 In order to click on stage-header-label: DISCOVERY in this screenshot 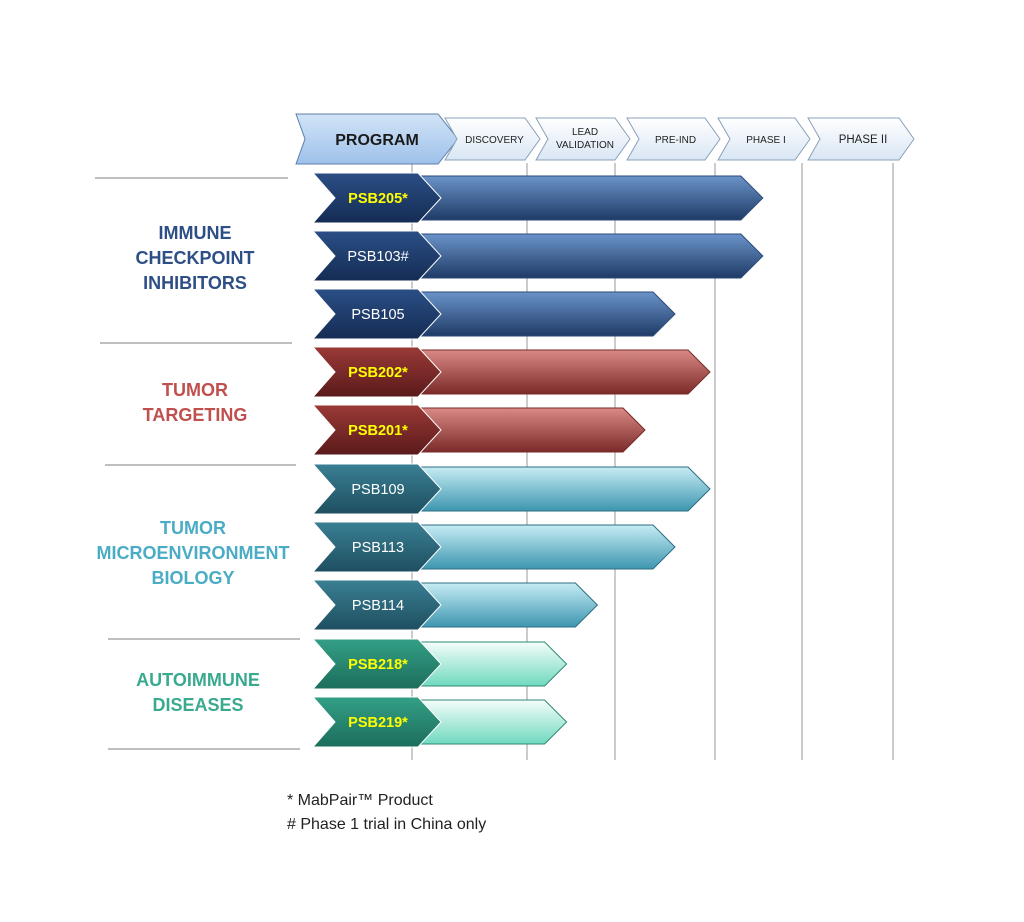, I will do `click(494, 140)`.